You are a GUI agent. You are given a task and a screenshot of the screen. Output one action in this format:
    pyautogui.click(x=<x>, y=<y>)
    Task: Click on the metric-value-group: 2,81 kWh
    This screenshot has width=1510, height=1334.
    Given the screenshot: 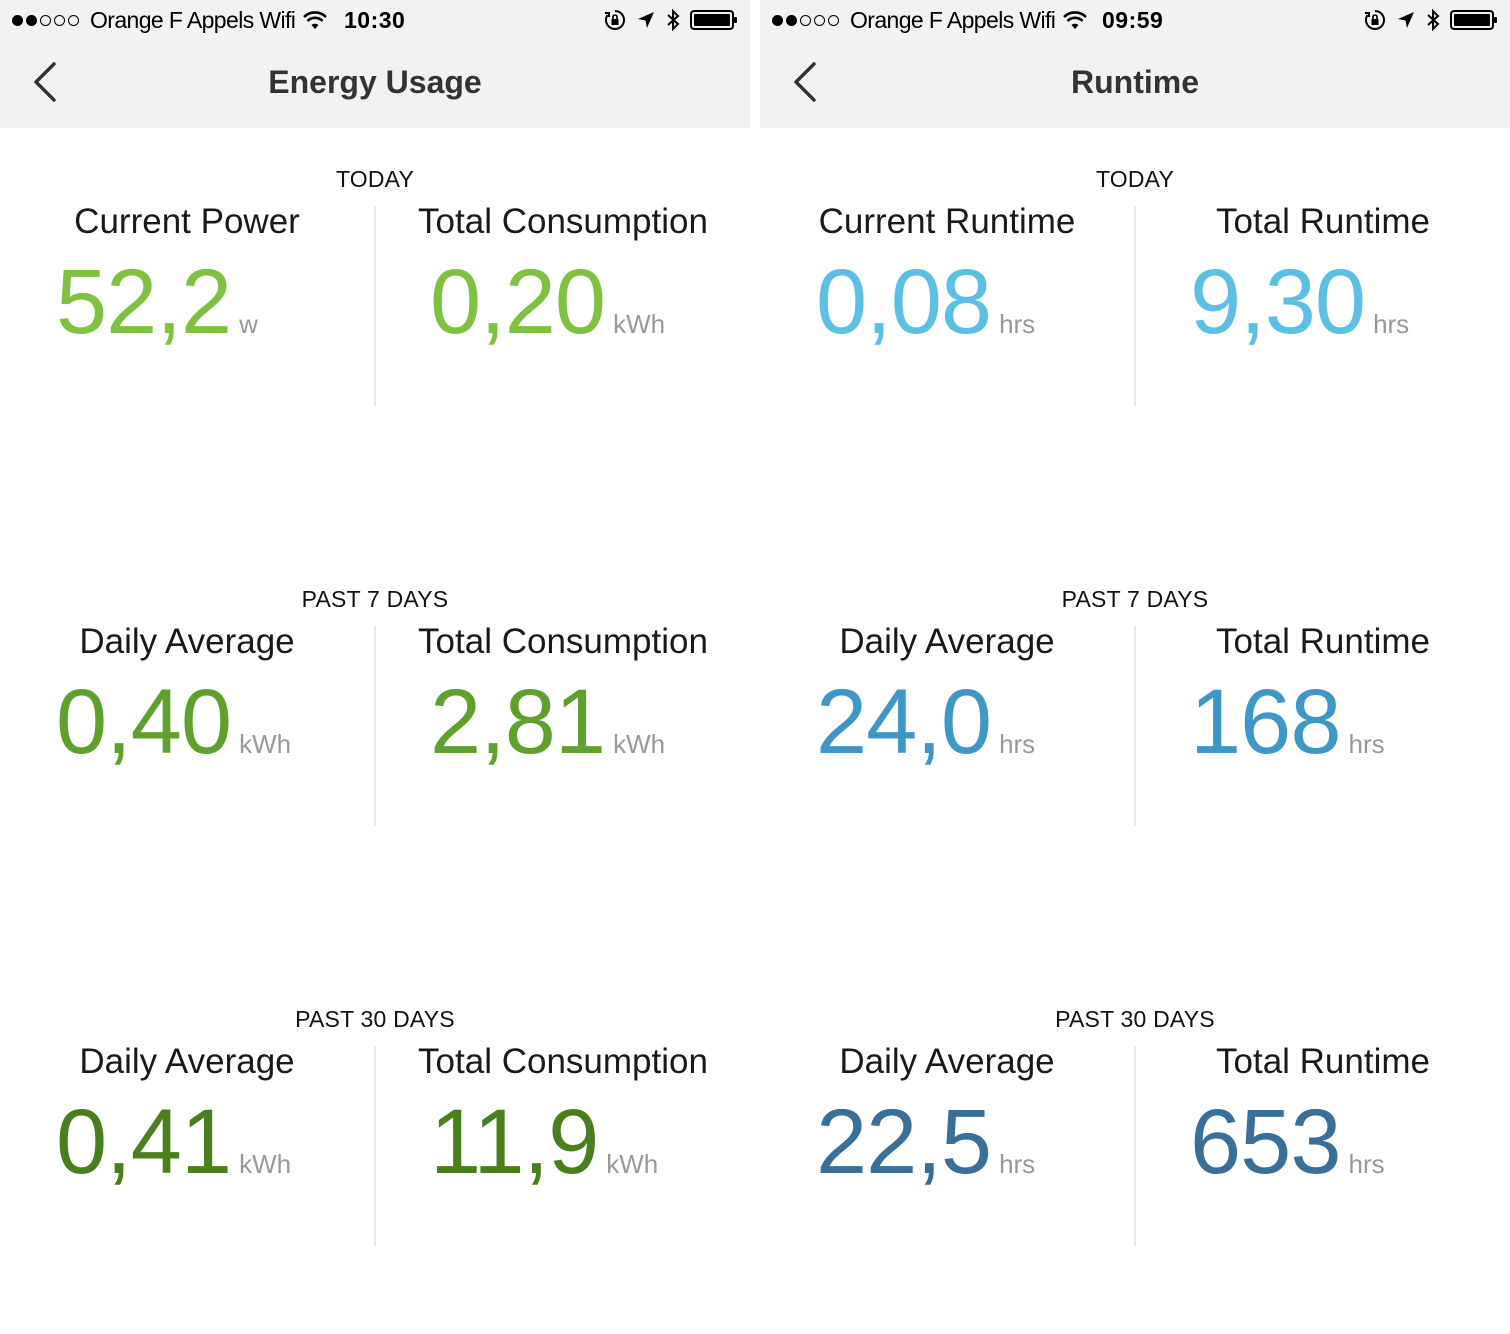 What is the action you would take?
    pyautogui.click(x=547, y=722)
    